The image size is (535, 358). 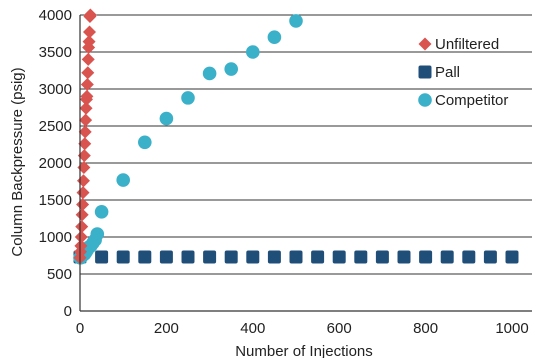 What do you see at coordinates (425, 44) in the screenshot?
I see `legend-marker-unfiltered` at bounding box center [425, 44].